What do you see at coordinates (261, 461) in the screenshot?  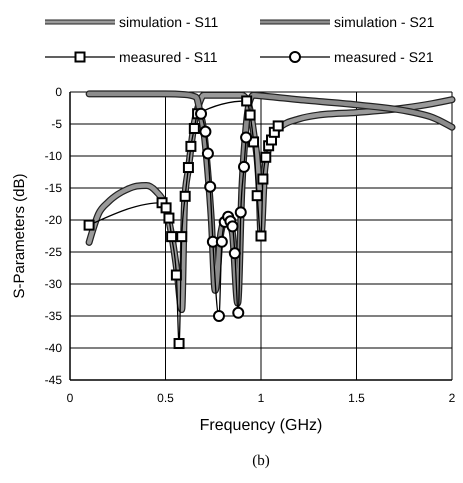 I see `text: (b)` at bounding box center [261, 461].